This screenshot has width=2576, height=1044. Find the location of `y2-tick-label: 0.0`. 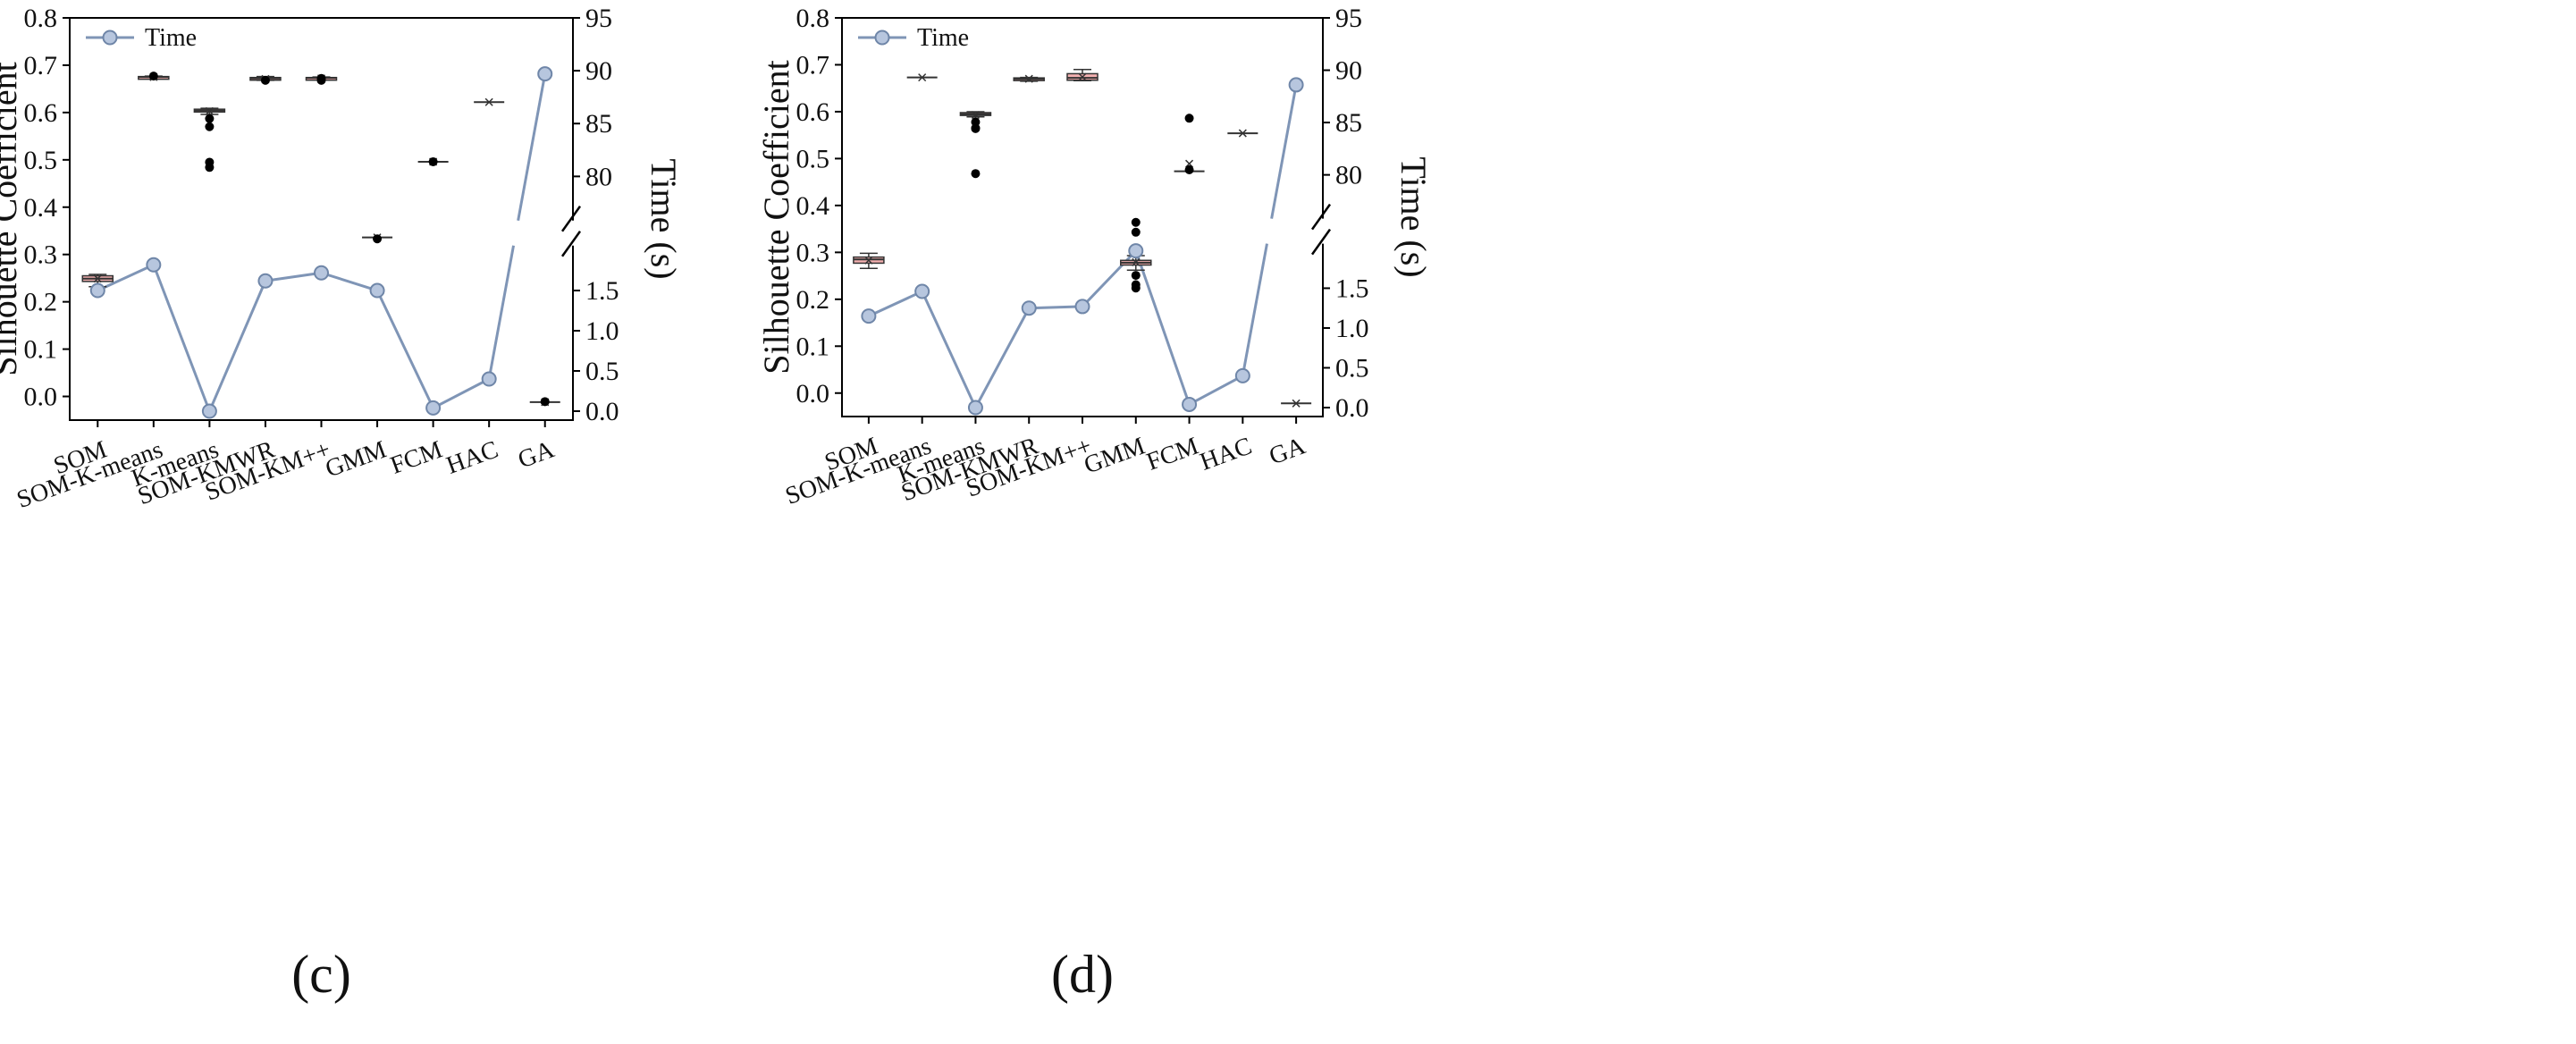

y2-tick-label: 0.0 is located at coordinates (602, 411).